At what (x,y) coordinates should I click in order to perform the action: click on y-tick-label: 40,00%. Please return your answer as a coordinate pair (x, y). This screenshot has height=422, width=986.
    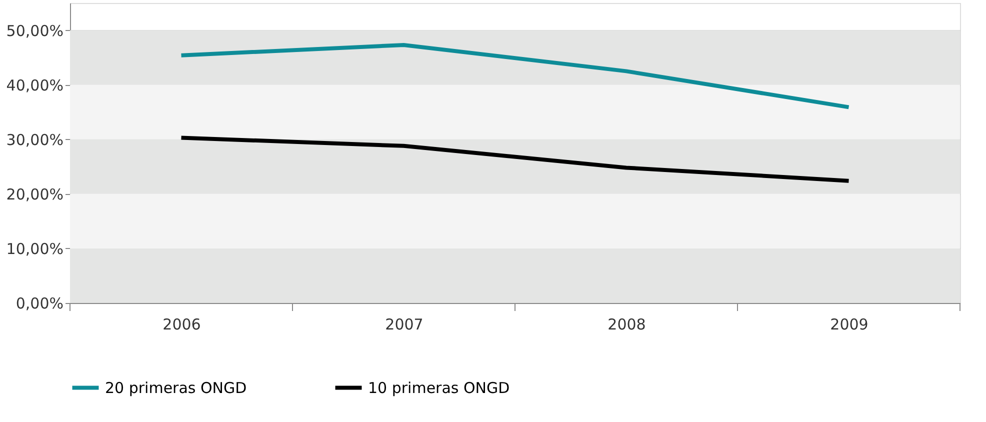
    Looking at the image, I should click on (35, 85).